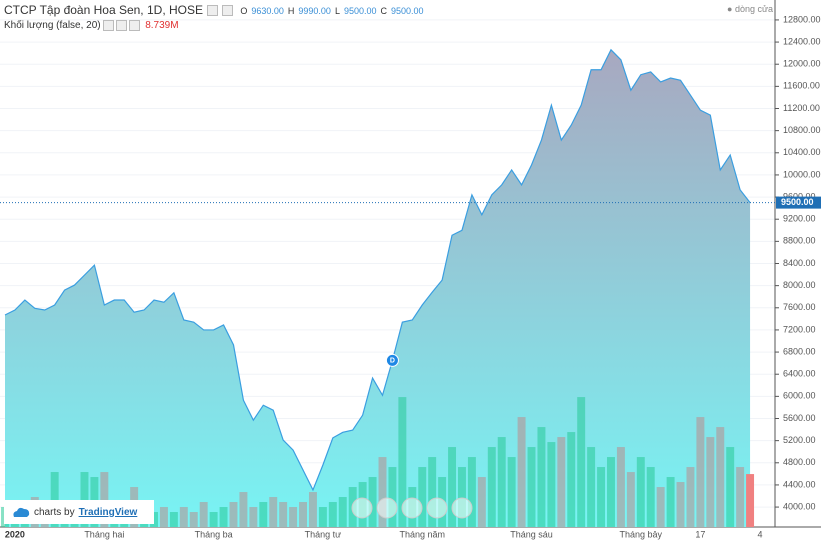 The height and width of the screenshot is (542, 821). I want to click on y-tick-label: 11200.00, so click(801, 108).